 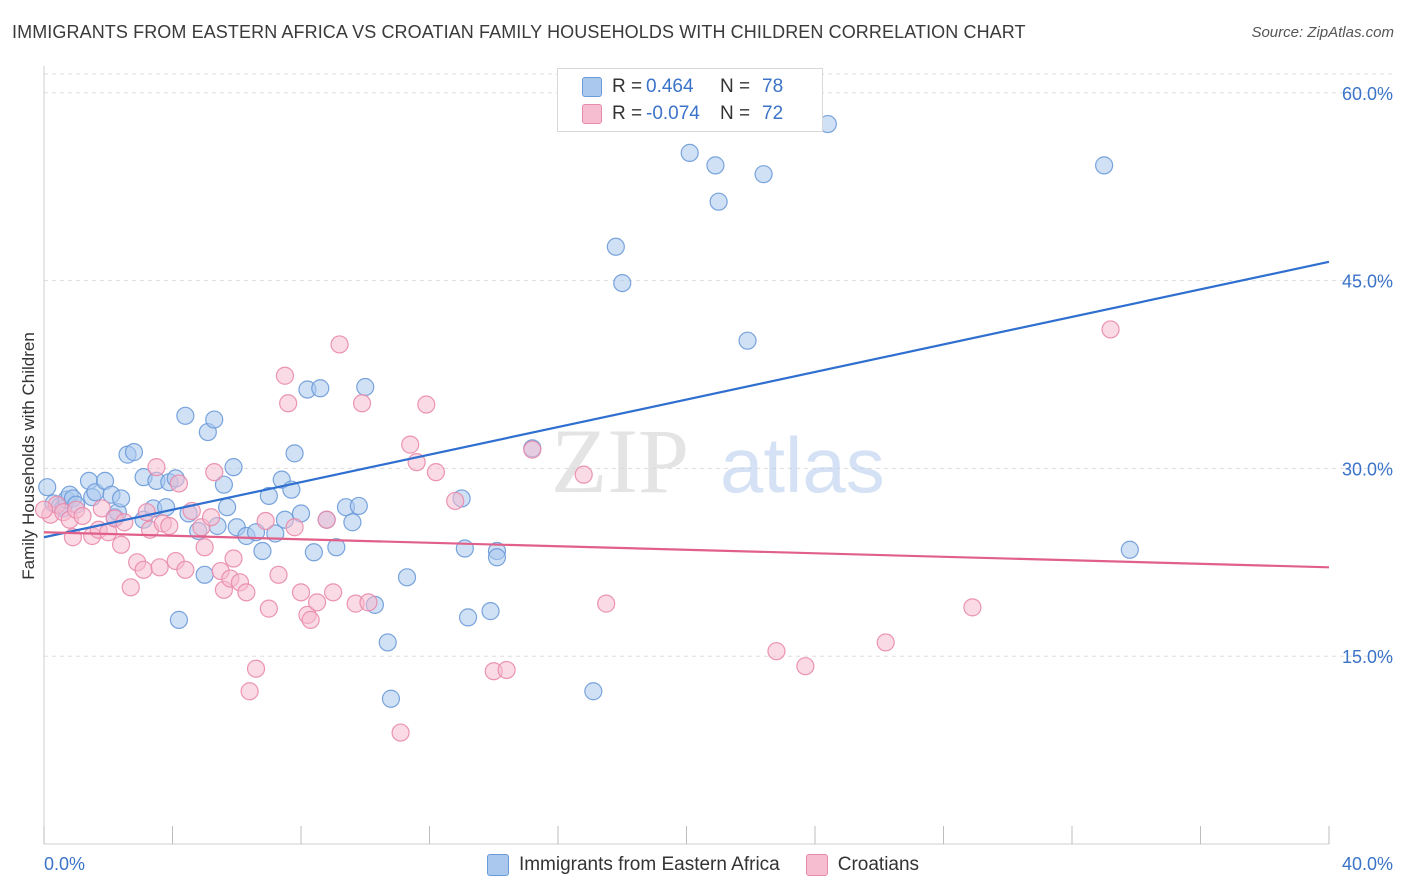 I want to click on correlation-legend: R = 0.464 N = 78 R = -0.074 N = 72, so click(x=690, y=100).